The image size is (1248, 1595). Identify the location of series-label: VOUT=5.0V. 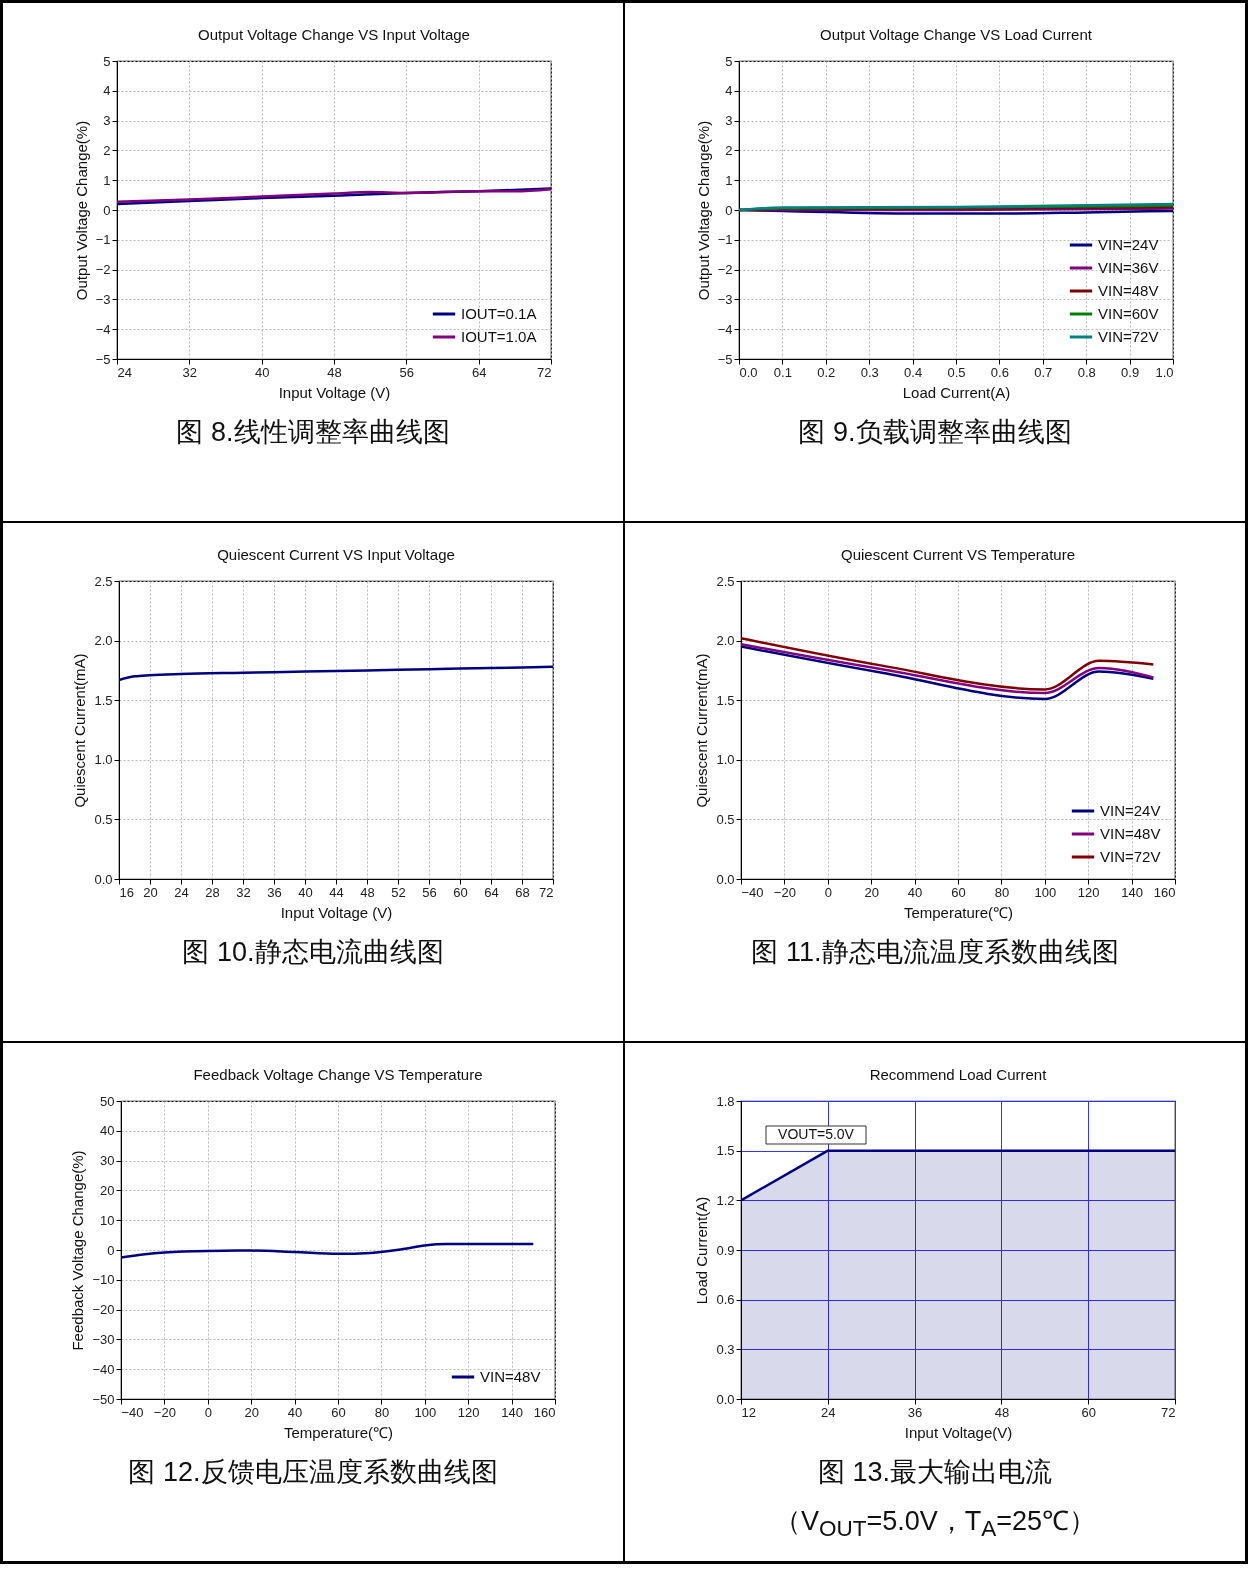
(816, 1134).